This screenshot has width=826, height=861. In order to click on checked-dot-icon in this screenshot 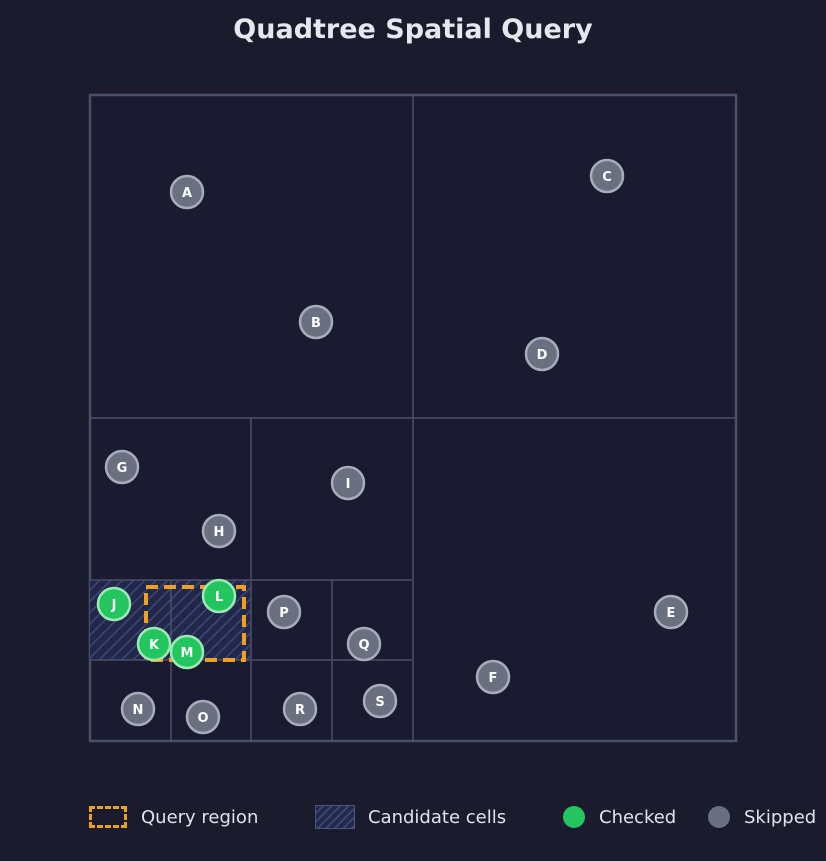, I will do `click(574, 817)`.